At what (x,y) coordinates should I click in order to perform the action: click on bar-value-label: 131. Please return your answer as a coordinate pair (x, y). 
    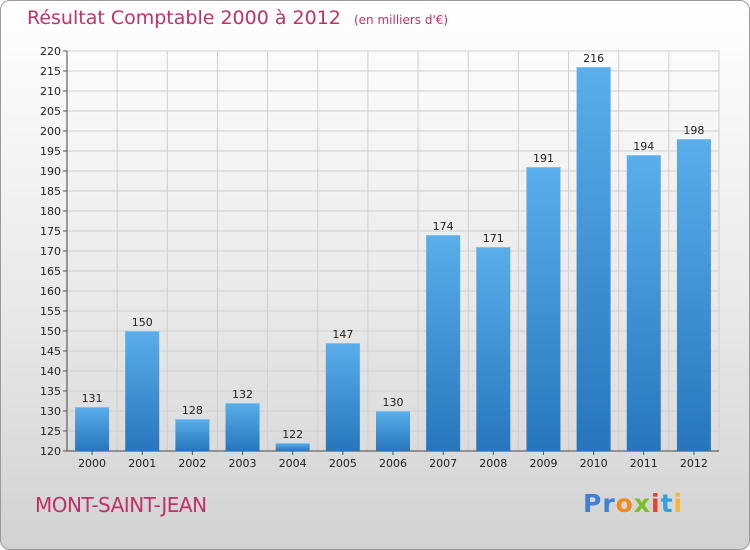
    Looking at the image, I should click on (92, 398).